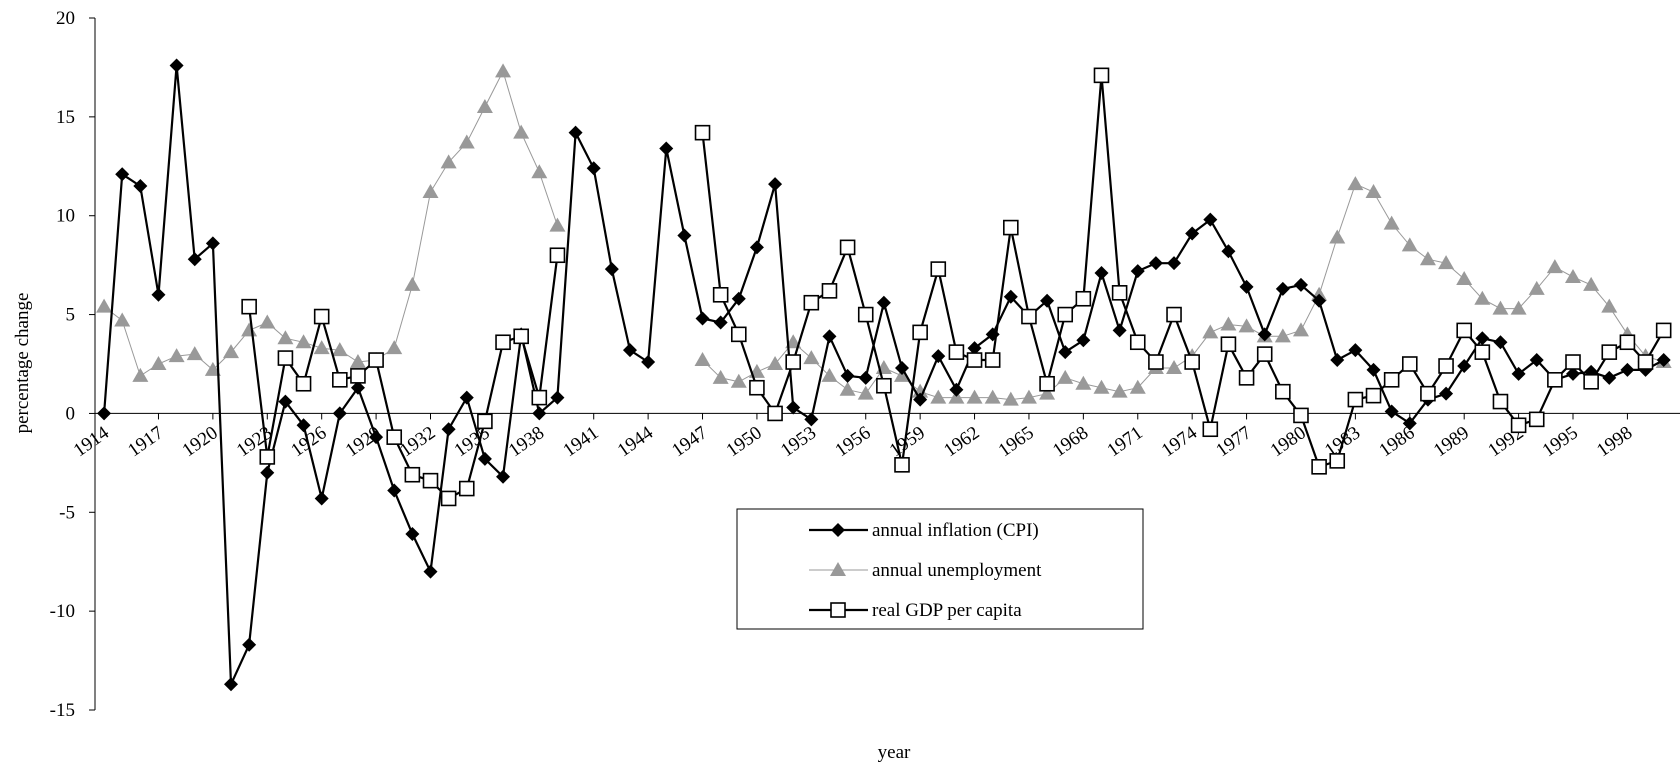 This screenshot has width=1680, height=769. Describe the element at coordinates (62, 611) in the screenshot. I see `y-tick-label: -10` at that location.